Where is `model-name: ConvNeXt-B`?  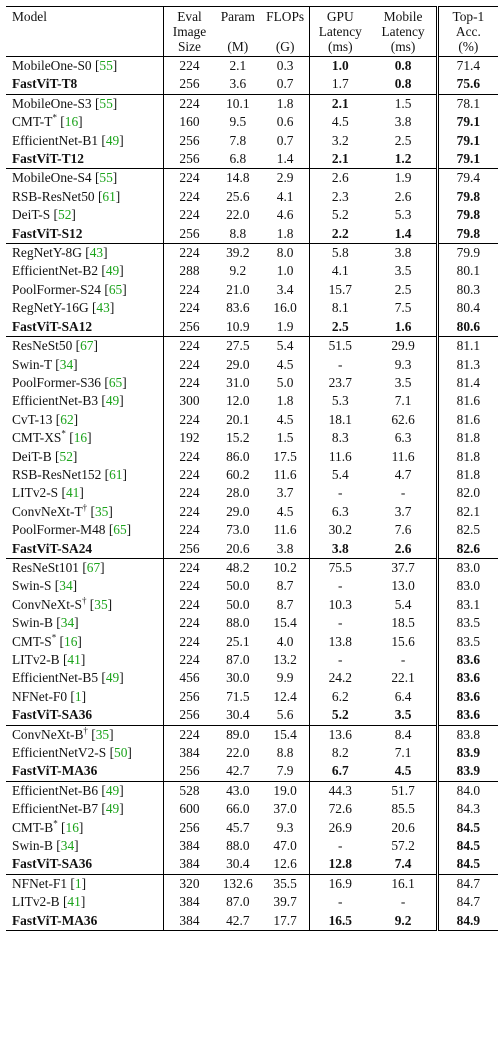 model-name: ConvNeXt-B is located at coordinates (48, 734).